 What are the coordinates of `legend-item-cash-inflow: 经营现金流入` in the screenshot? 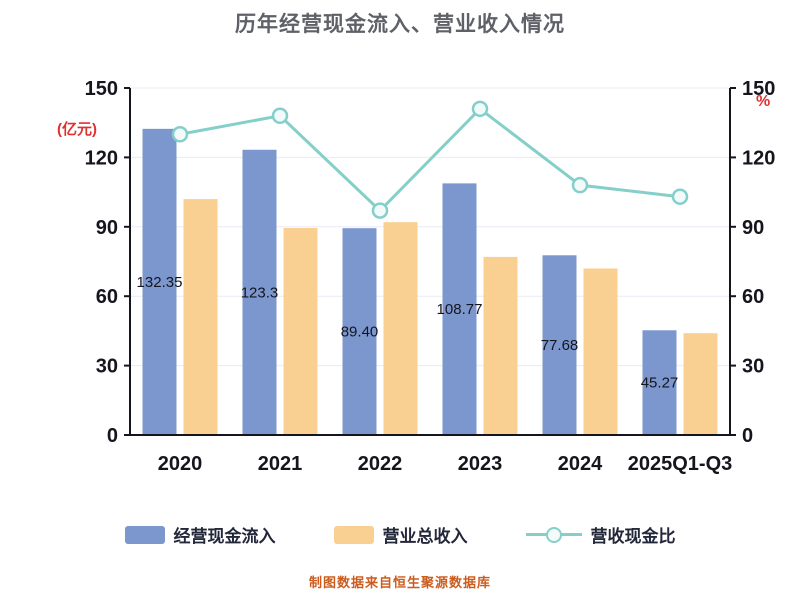 It's located at (200, 534).